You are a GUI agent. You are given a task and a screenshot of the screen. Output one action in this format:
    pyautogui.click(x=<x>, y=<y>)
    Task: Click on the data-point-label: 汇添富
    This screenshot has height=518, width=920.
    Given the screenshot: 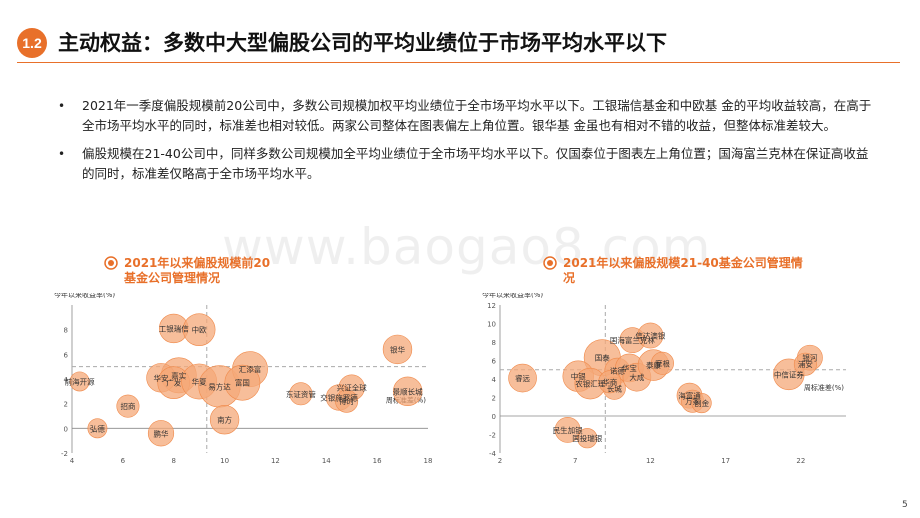 What is the action you would take?
    pyautogui.click(x=250, y=369)
    